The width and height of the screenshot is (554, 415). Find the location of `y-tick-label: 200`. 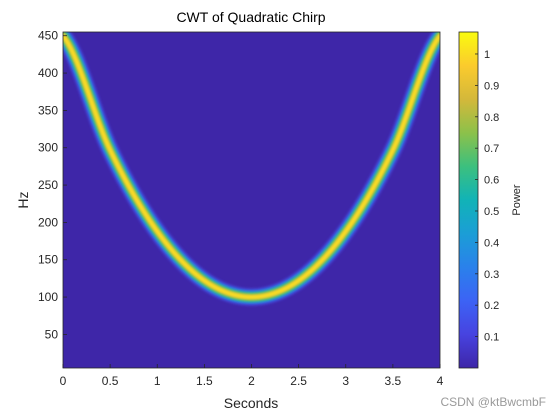

y-tick-label: 200 is located at coordinates (48, 222).